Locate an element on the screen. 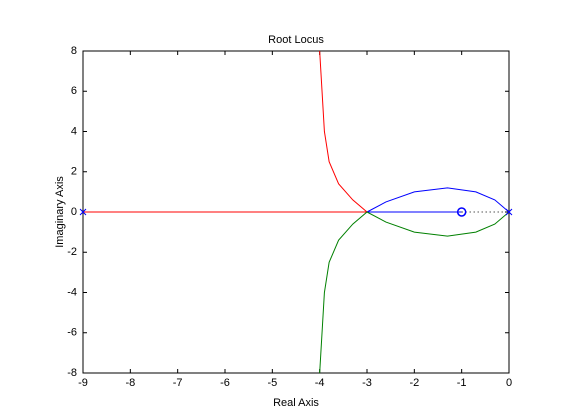 The image size is (561, 420). y-tick-label: -4 is located at coordinates (72, 292).